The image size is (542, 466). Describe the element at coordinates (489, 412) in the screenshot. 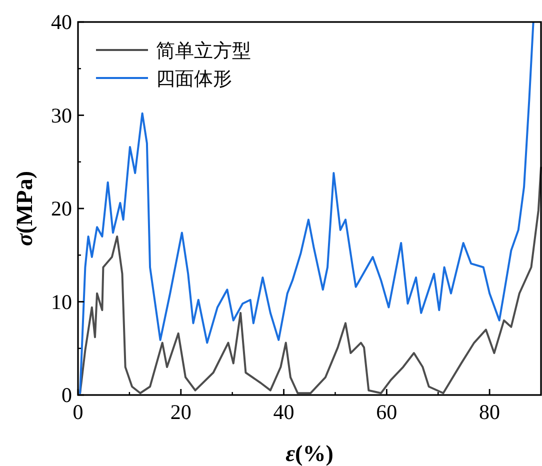

I see `x-tick-label: 80` at that location.